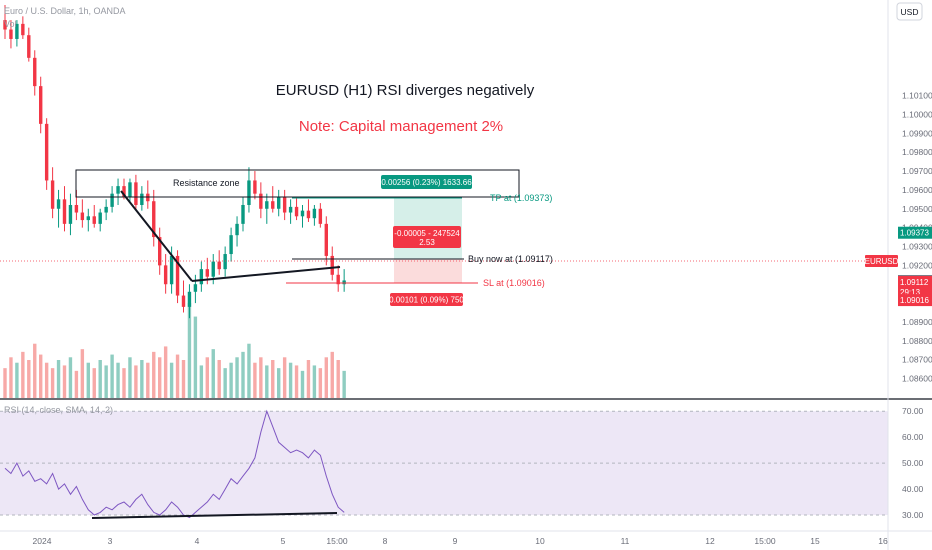  I want to click on symbol-title: Euro / U.S. Dollar, 1h, OANDA, so click(65, 11).